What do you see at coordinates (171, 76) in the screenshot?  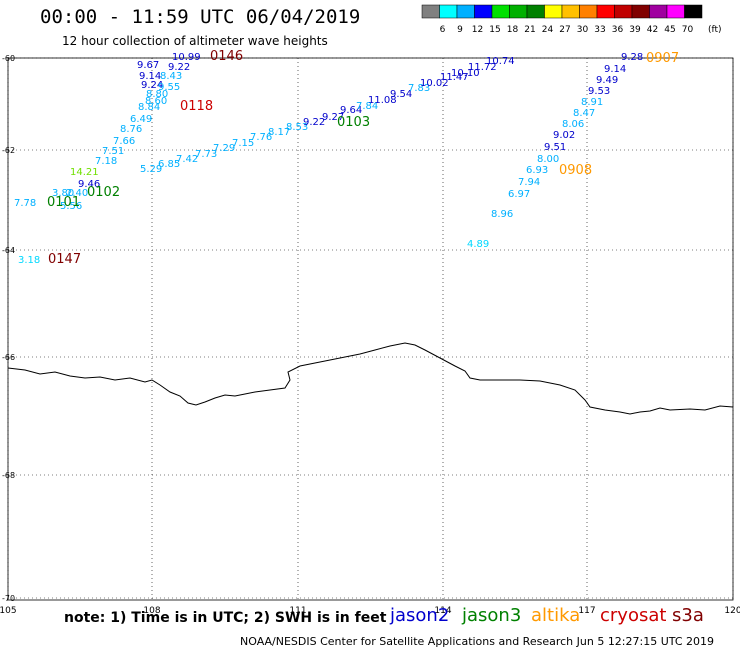 I see `wave-height-value: 8.43` at bounding box center [171, 76].